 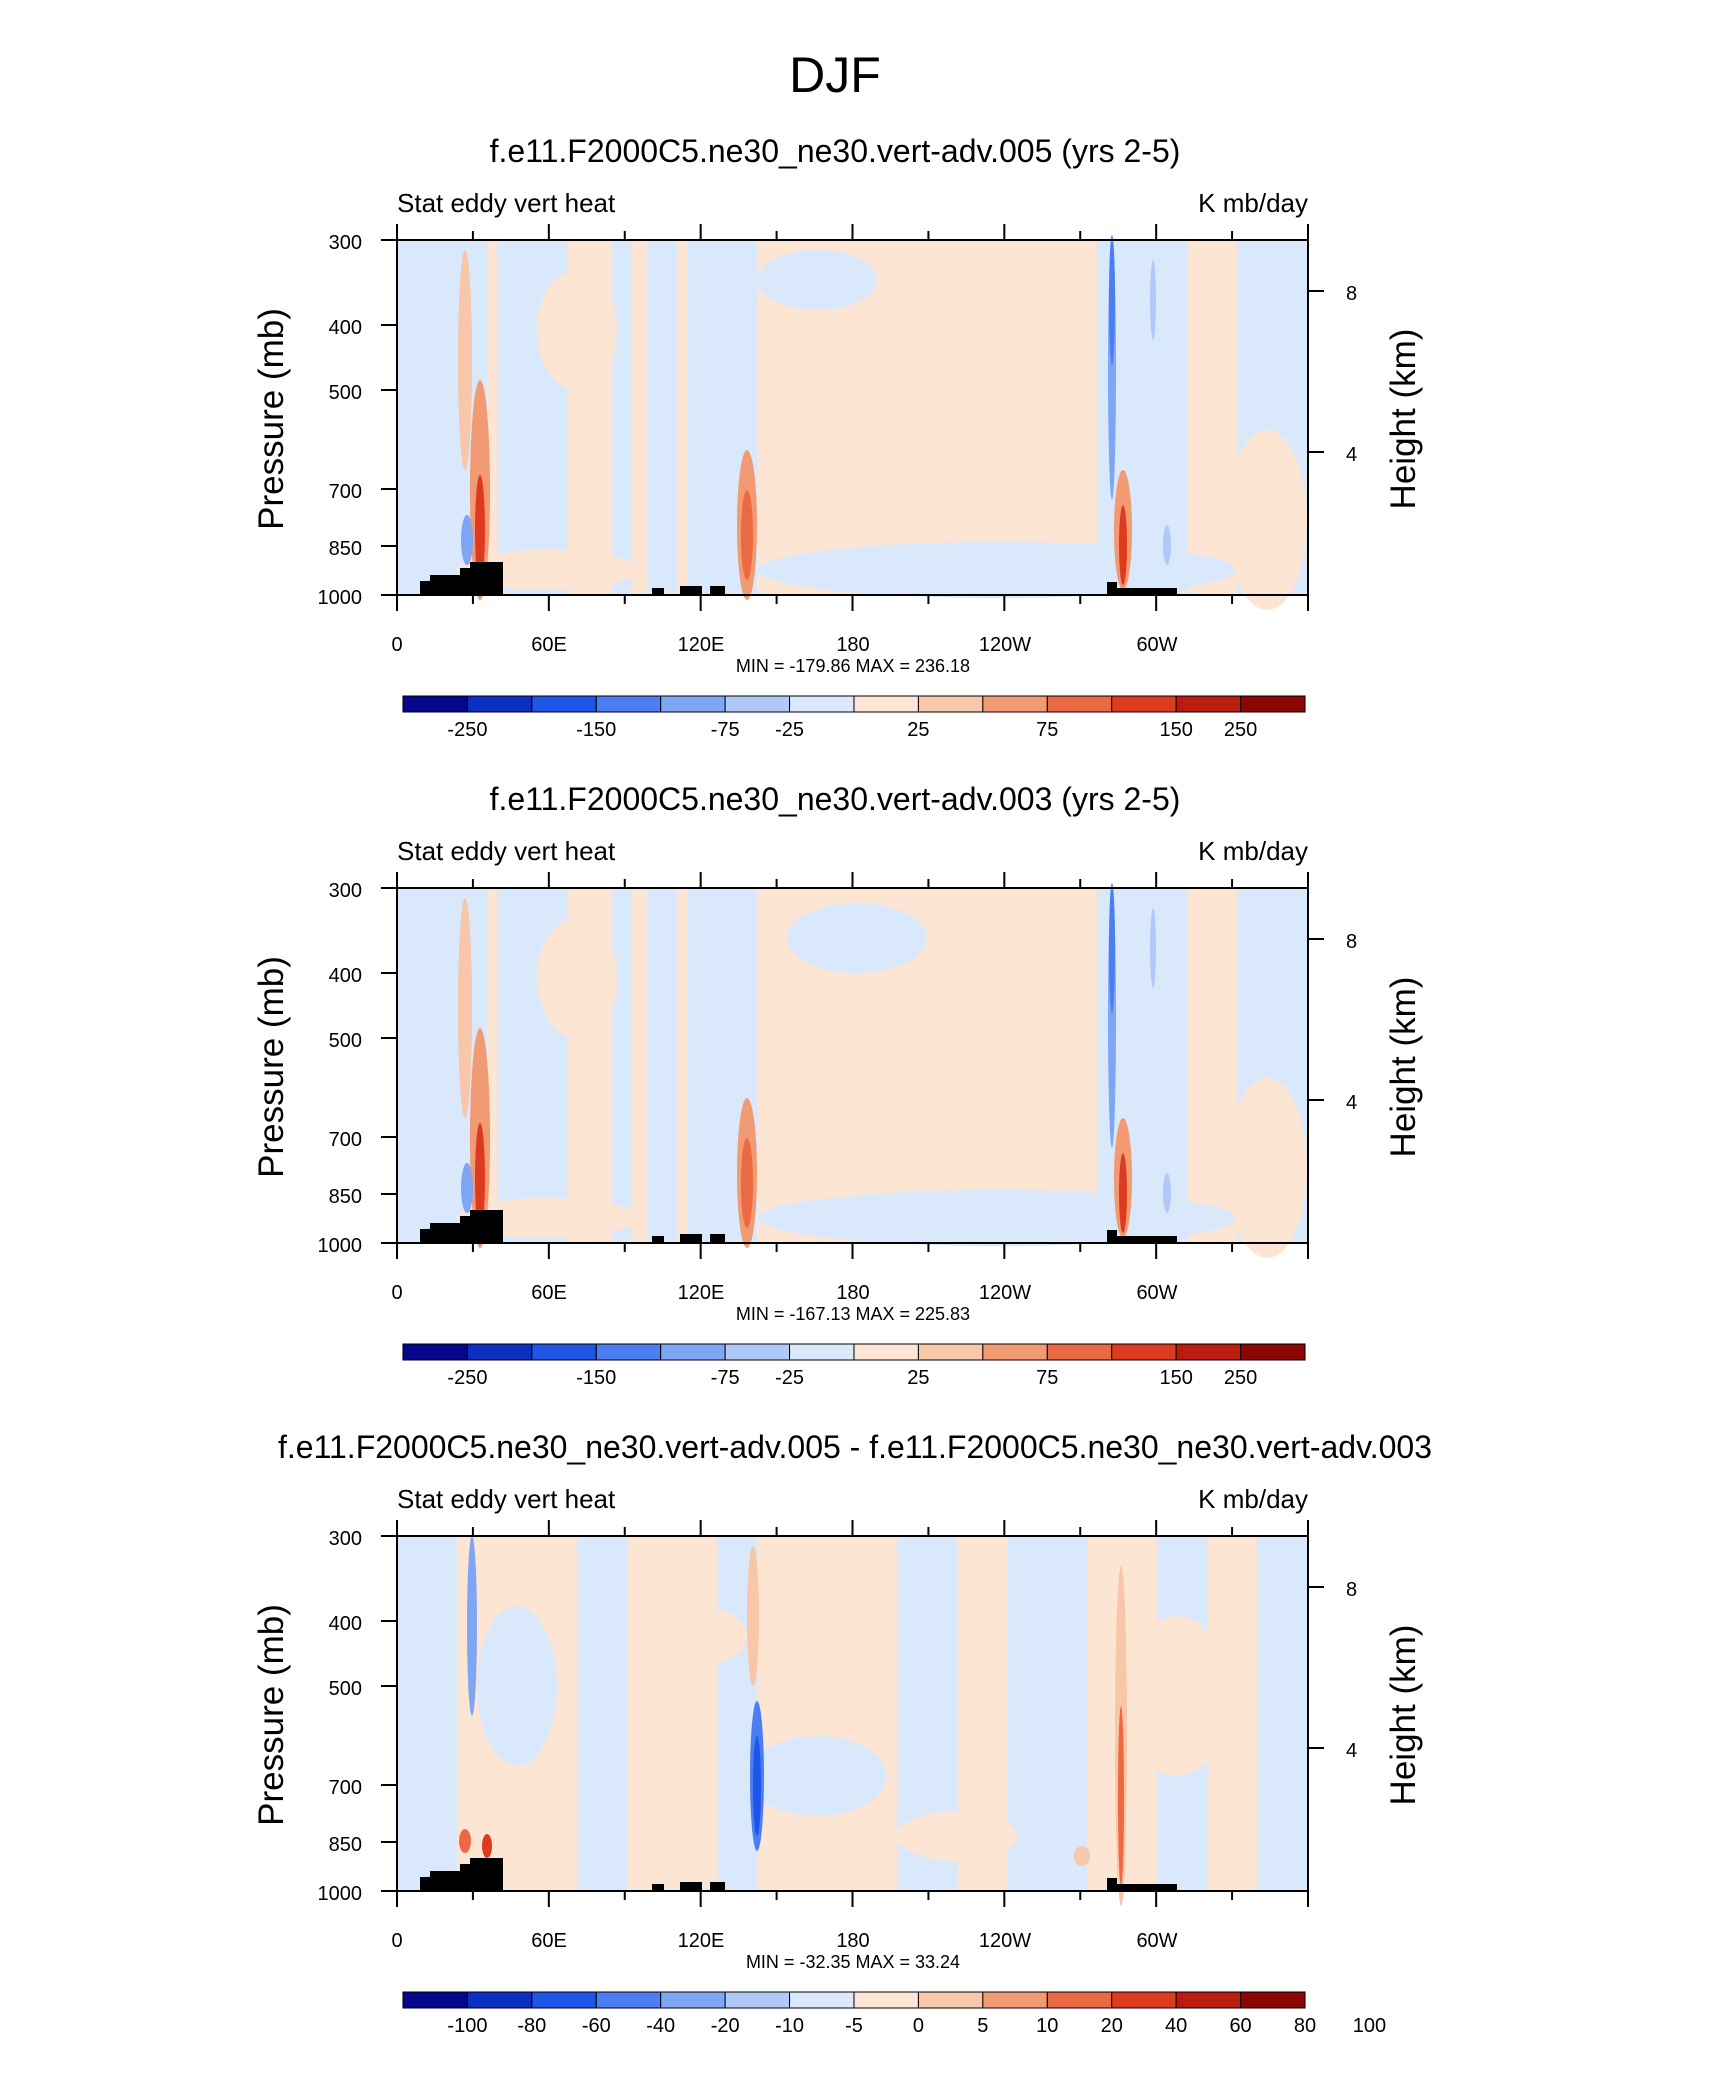 What do you see at coordinates (1305, 2026) in the screenshot?
I see `colorbar-label: 80` at bounding box center [1305, 2026].